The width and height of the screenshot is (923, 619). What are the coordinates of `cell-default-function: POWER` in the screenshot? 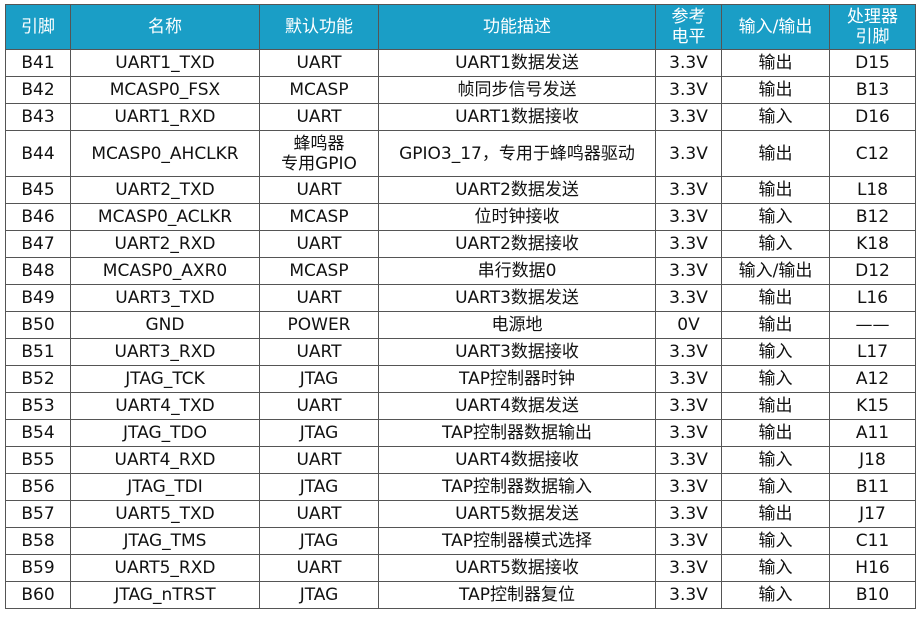 It's located at (319, 325).